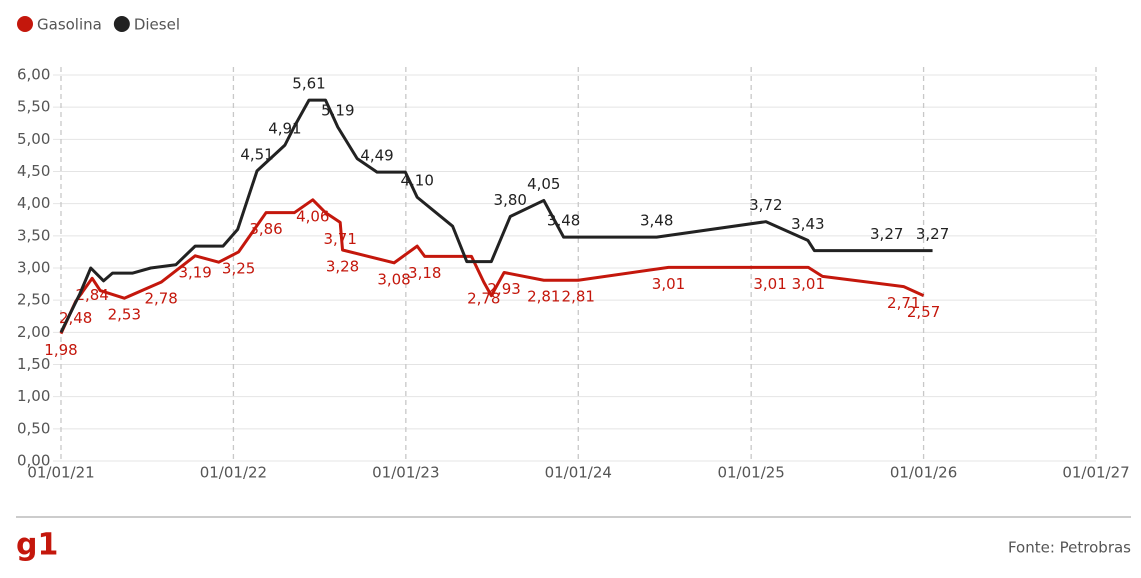  Describe the element at coordinates (750, 473) in the screenshot. I see `x-tick-label: 01/01/25` at that location.